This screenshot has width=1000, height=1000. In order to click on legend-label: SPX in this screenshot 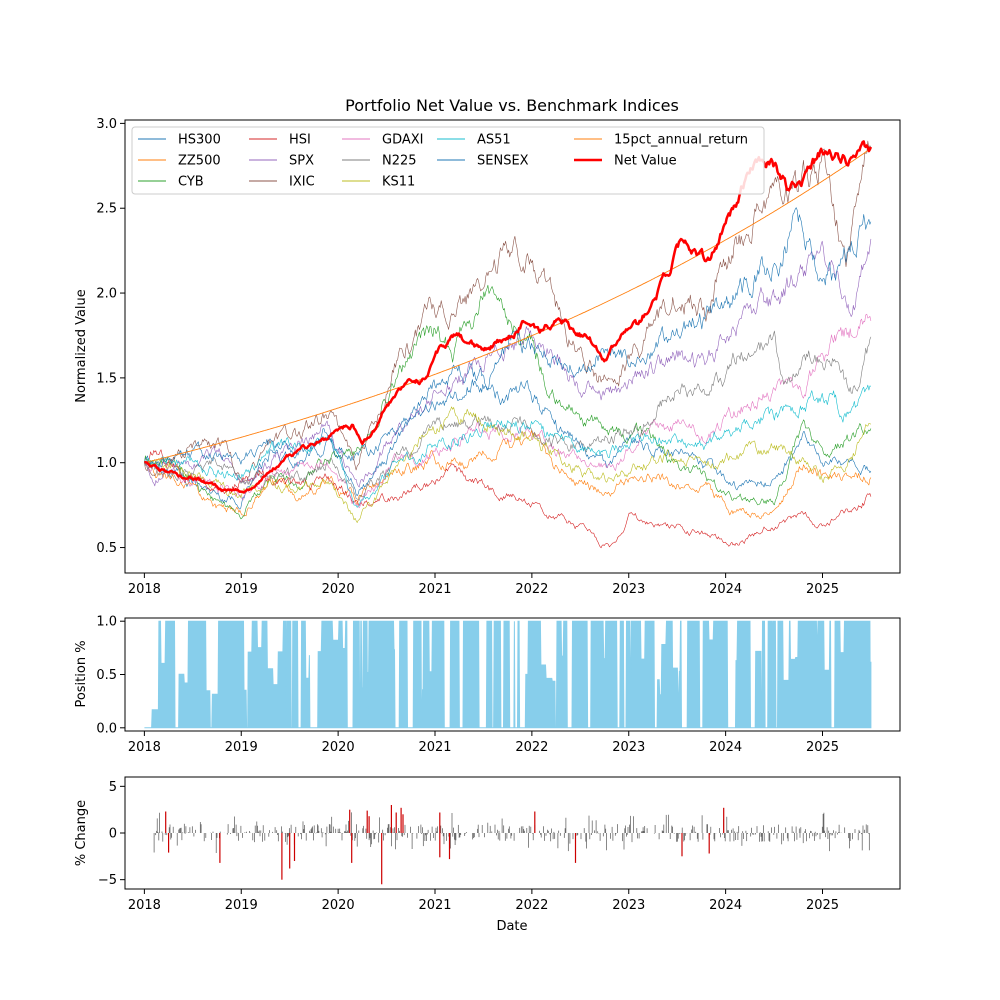, I will do `click(301, 161)`.